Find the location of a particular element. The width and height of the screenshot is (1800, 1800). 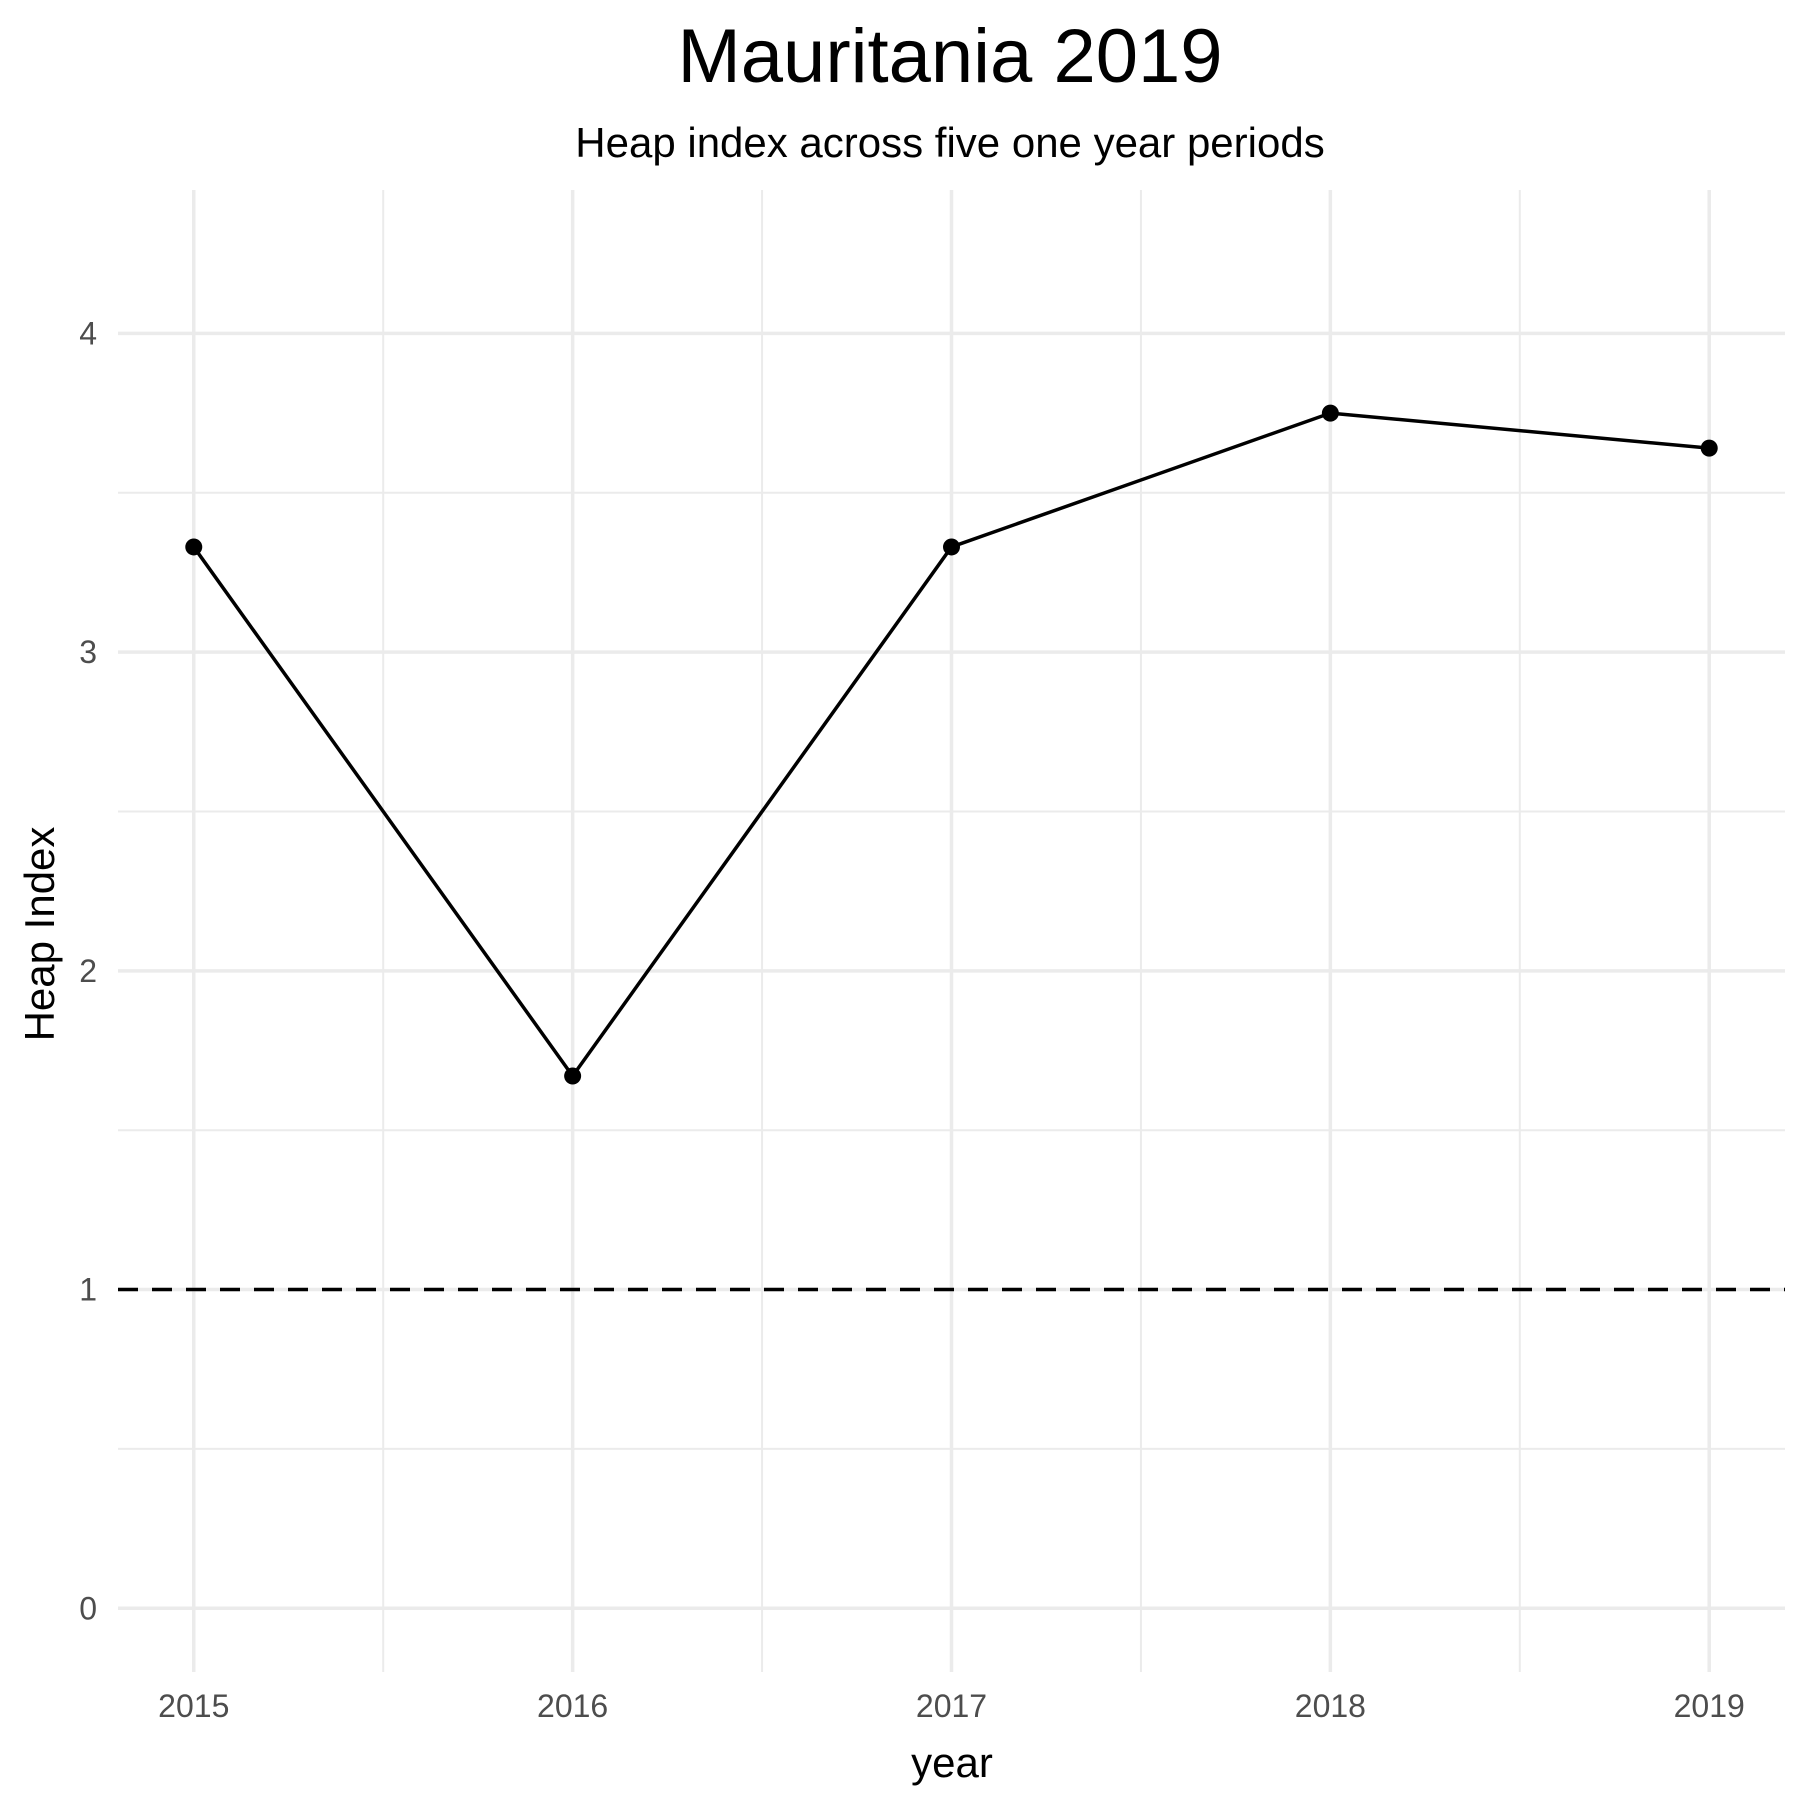

x-tick-label: 2015 is located at coordinates (193, 1706).